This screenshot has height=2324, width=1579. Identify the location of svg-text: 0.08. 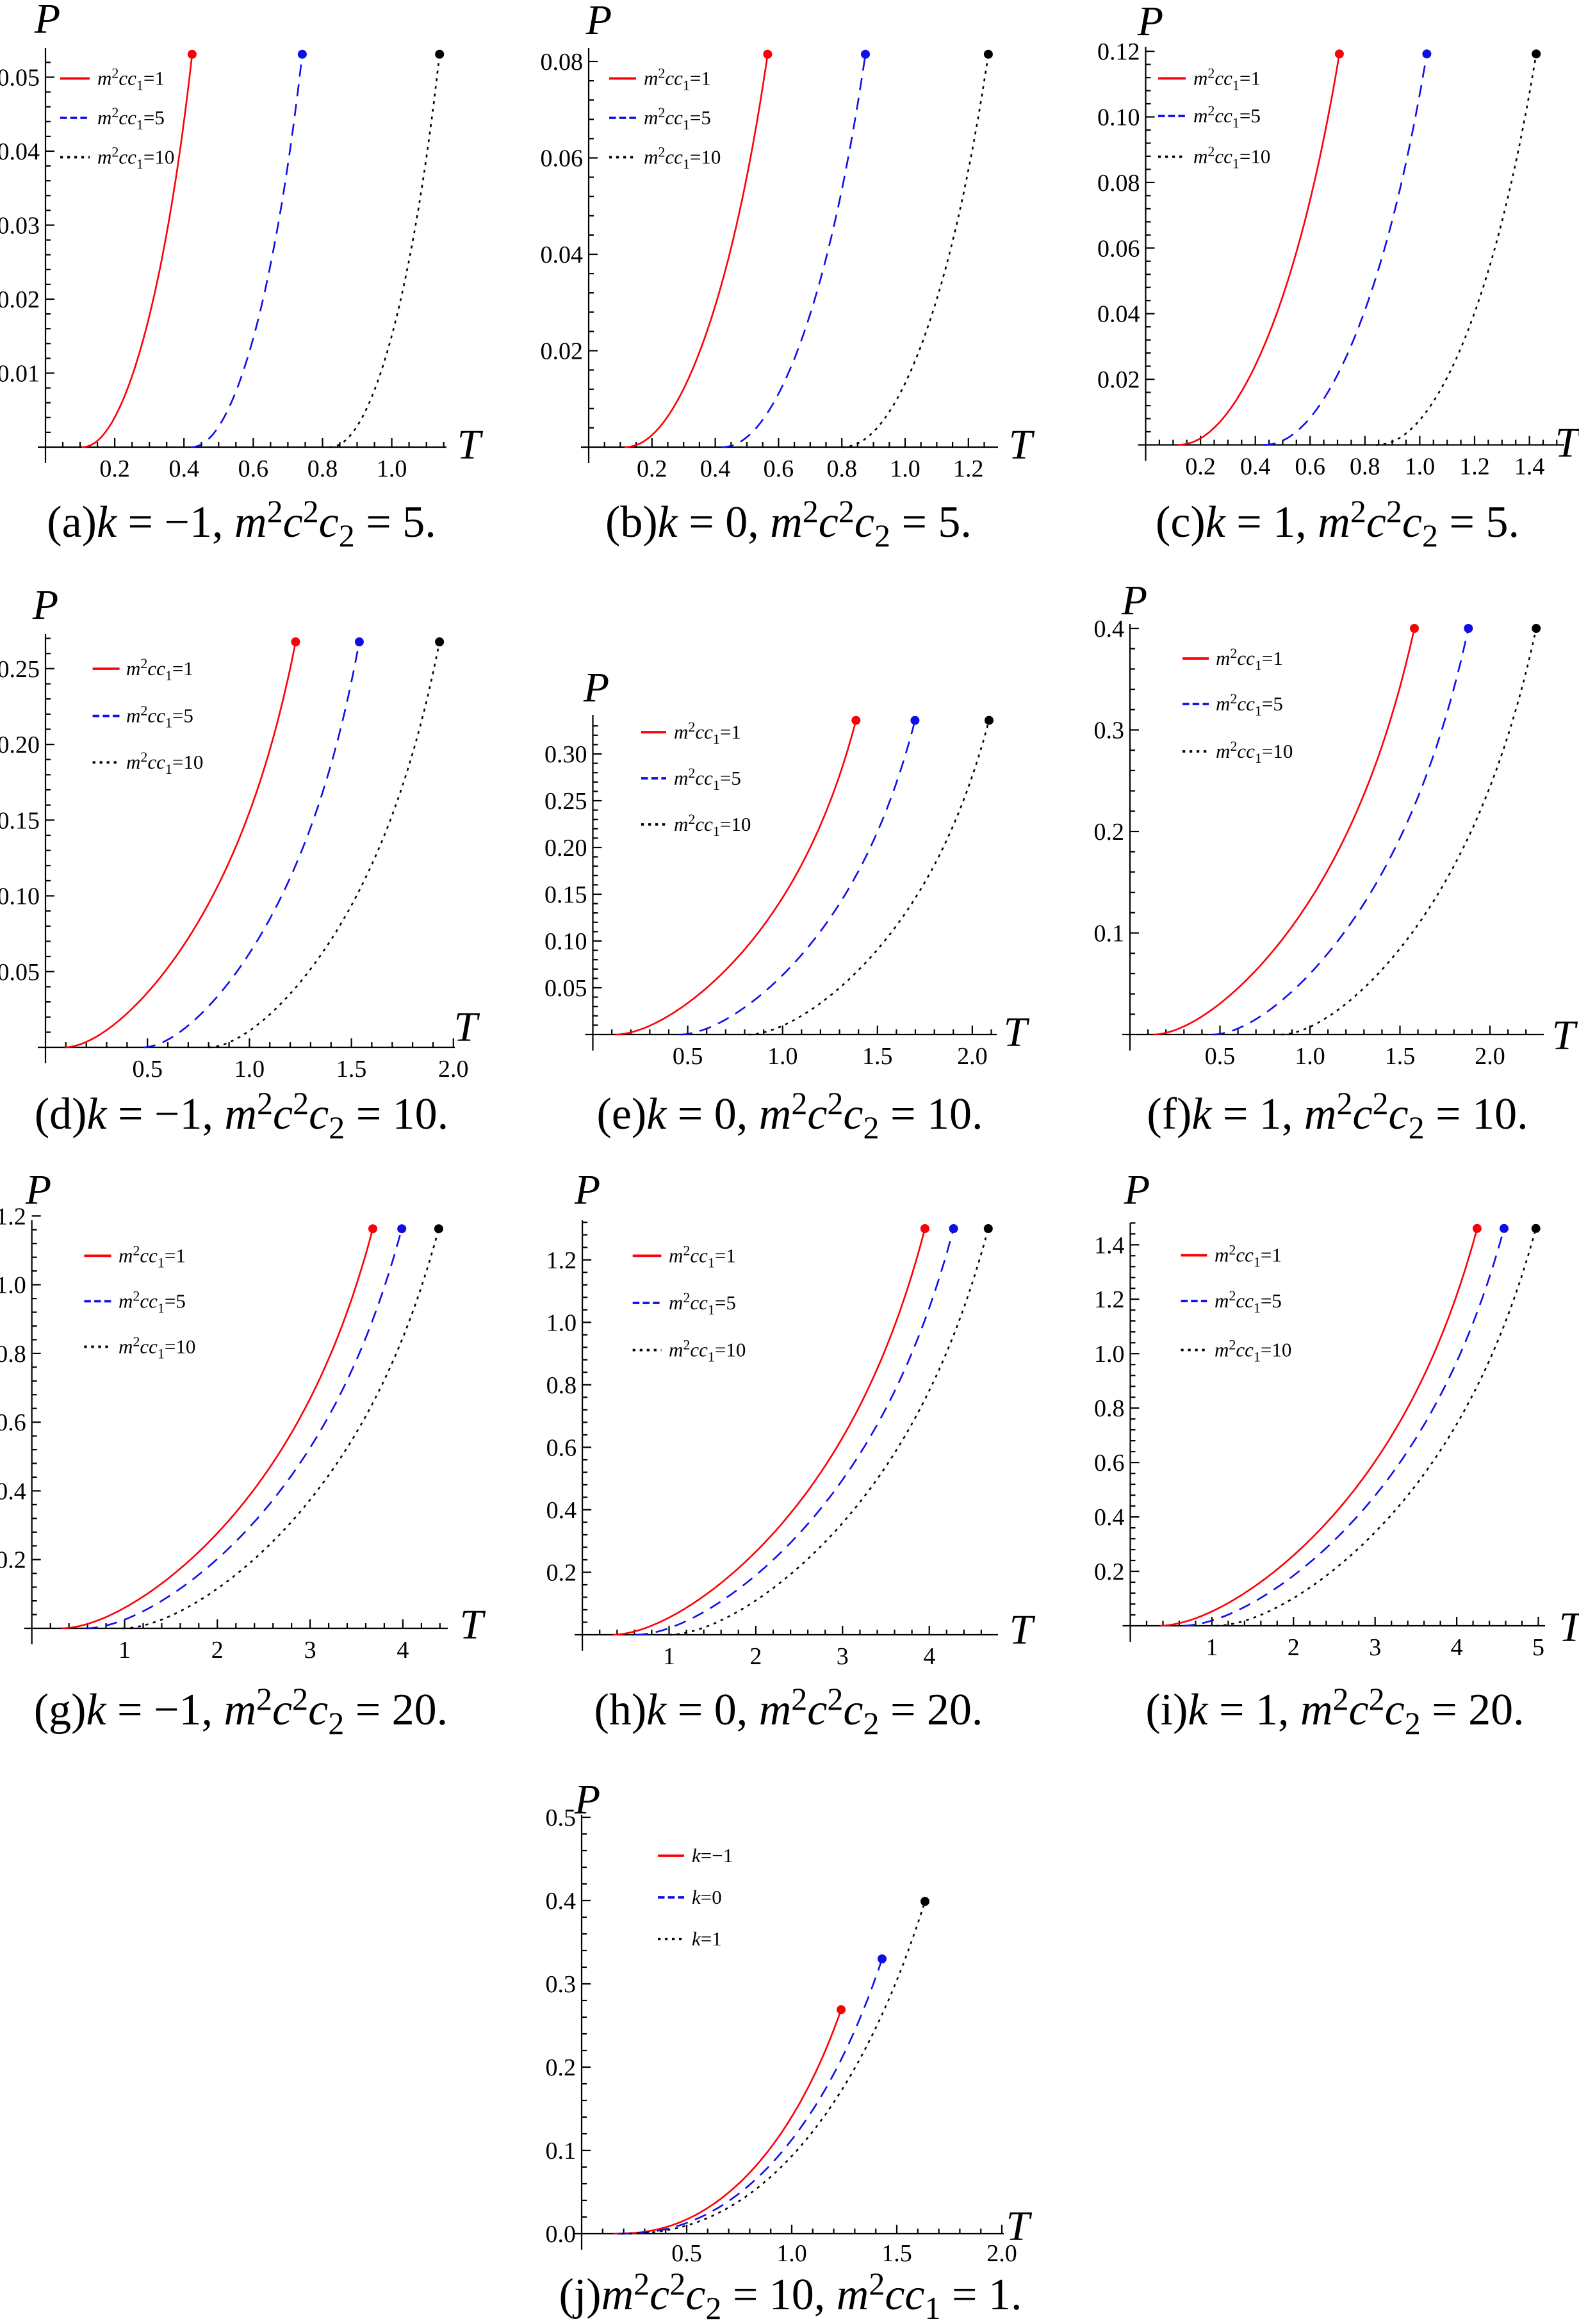
(1118, 183).